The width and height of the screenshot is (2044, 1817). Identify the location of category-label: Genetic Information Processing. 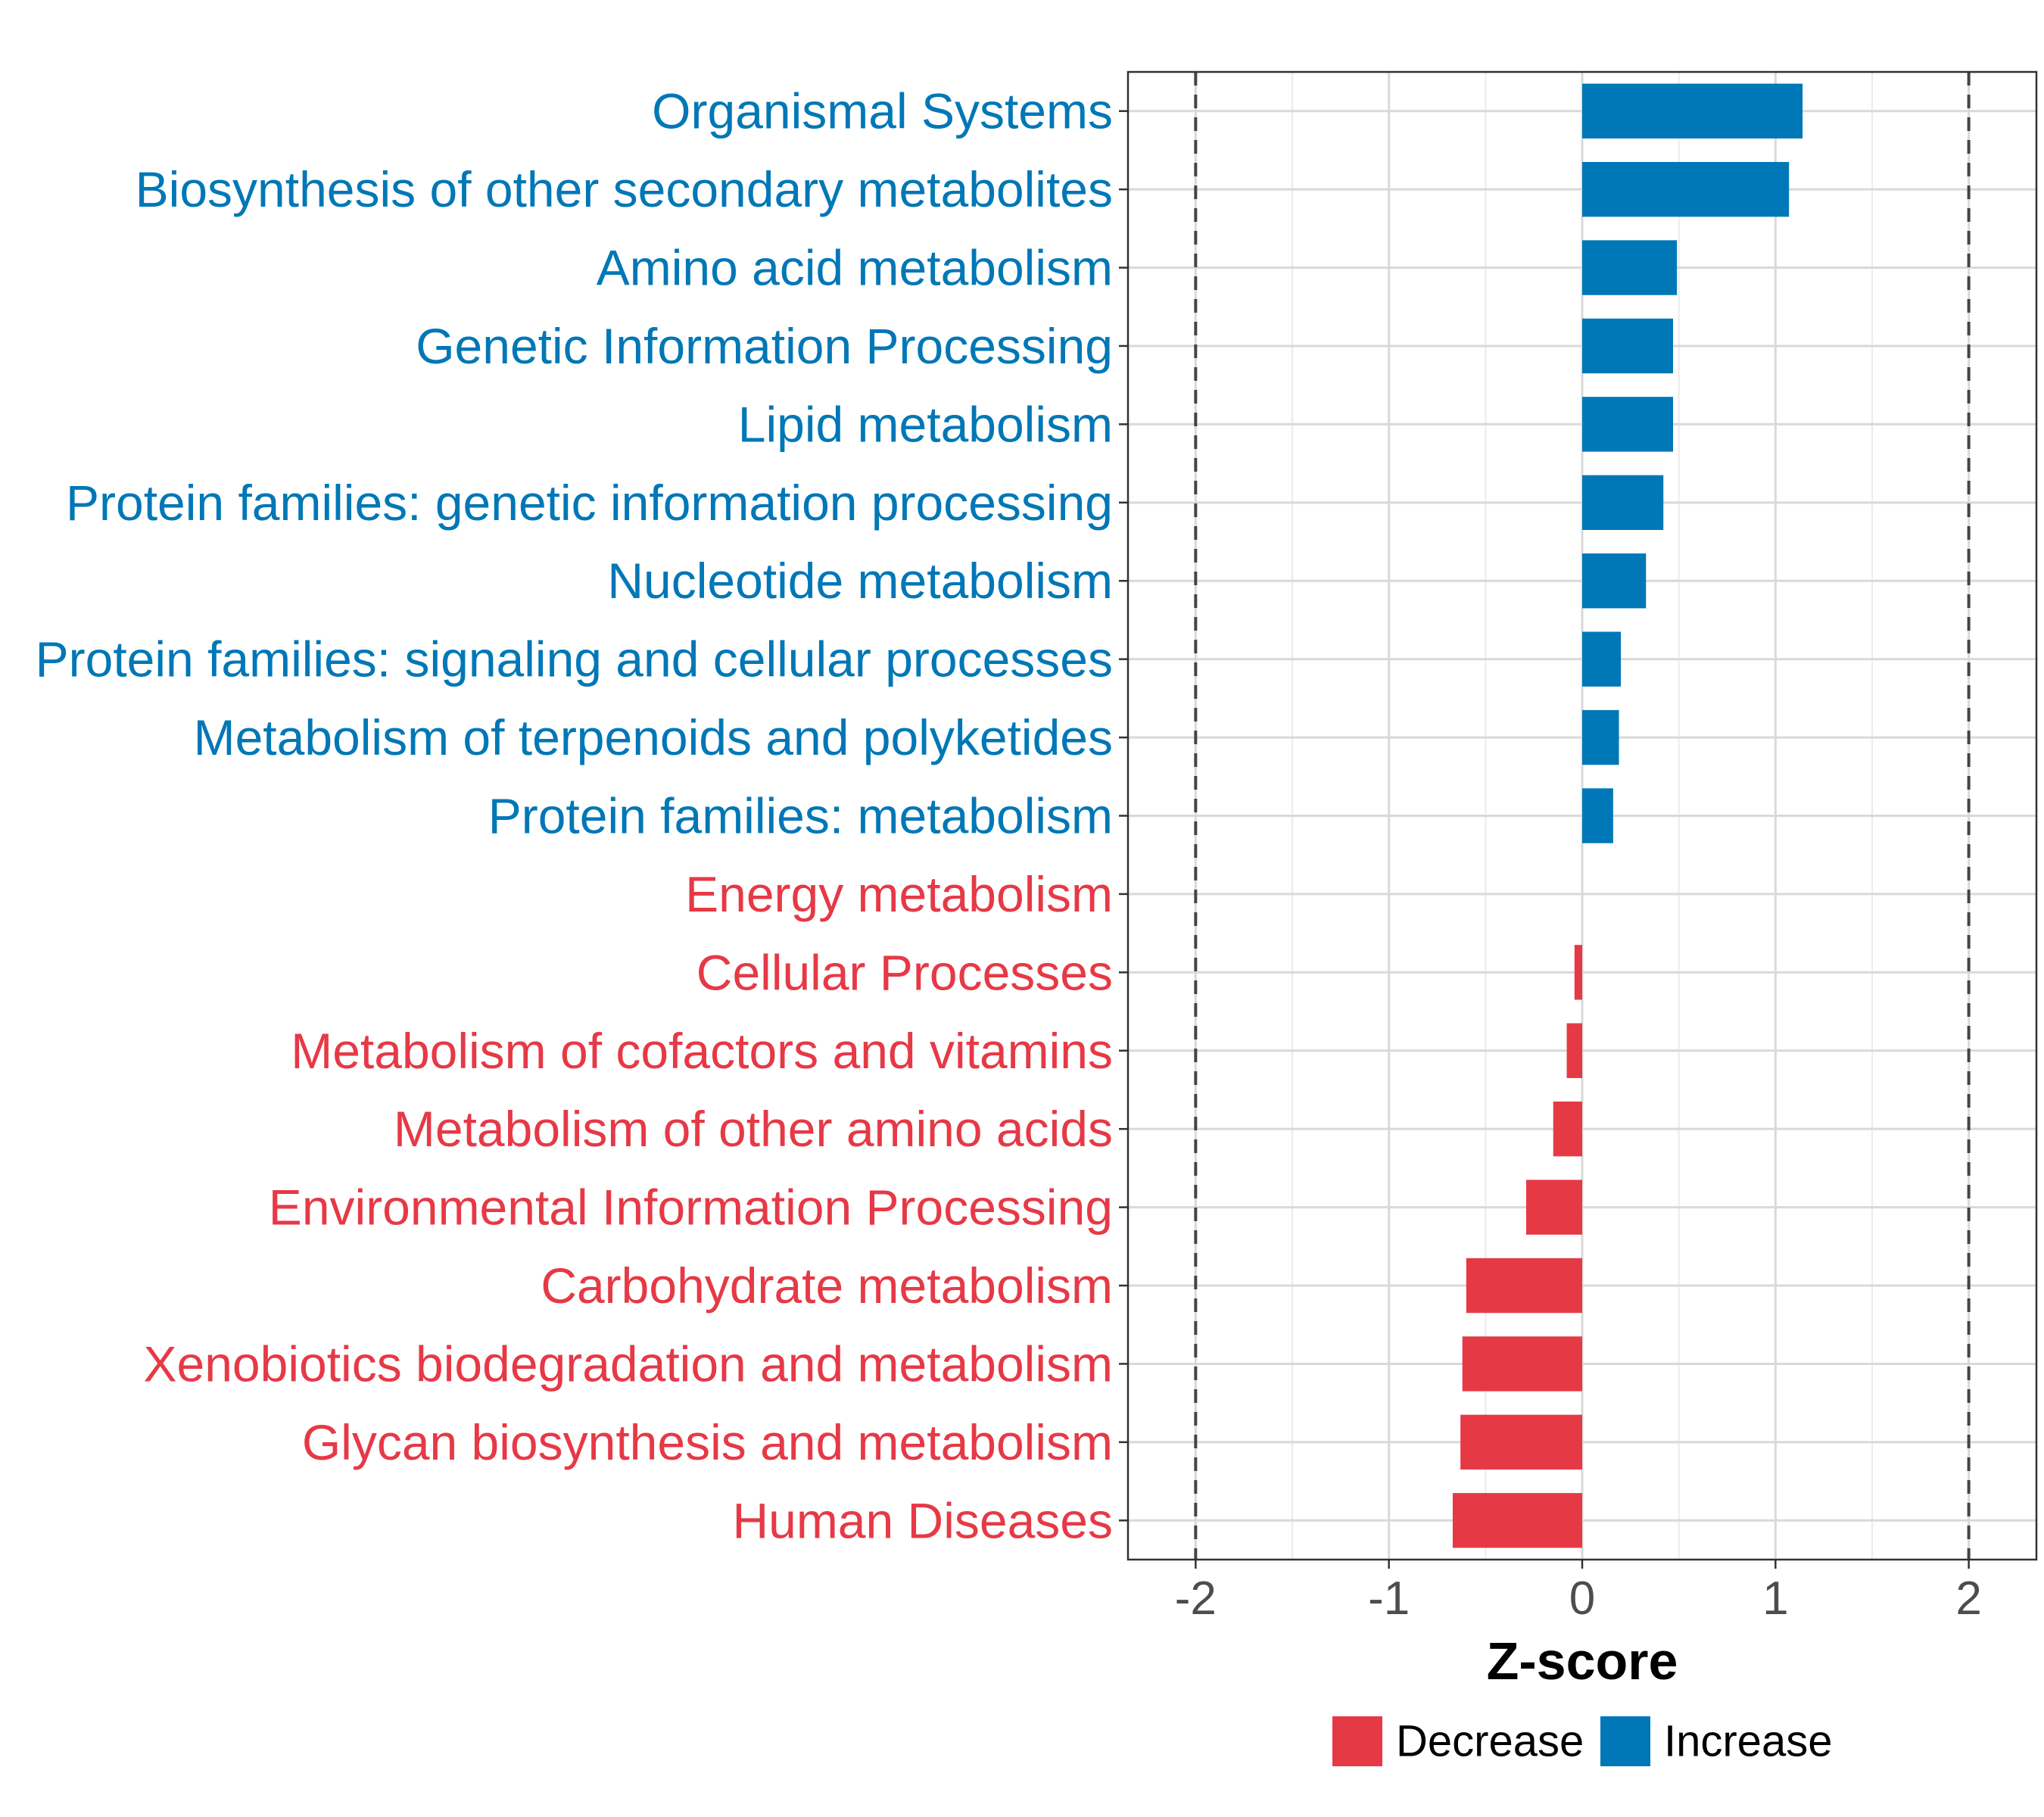
(764, 346).